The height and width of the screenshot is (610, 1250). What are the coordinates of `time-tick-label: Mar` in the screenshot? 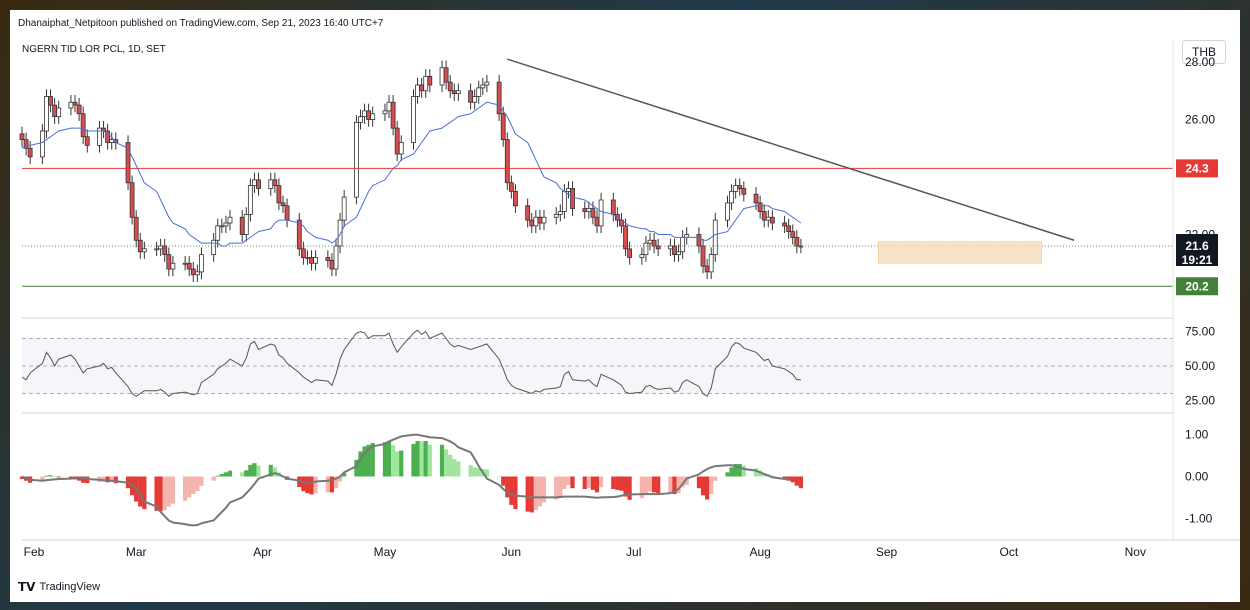 It's located at (136, 552).